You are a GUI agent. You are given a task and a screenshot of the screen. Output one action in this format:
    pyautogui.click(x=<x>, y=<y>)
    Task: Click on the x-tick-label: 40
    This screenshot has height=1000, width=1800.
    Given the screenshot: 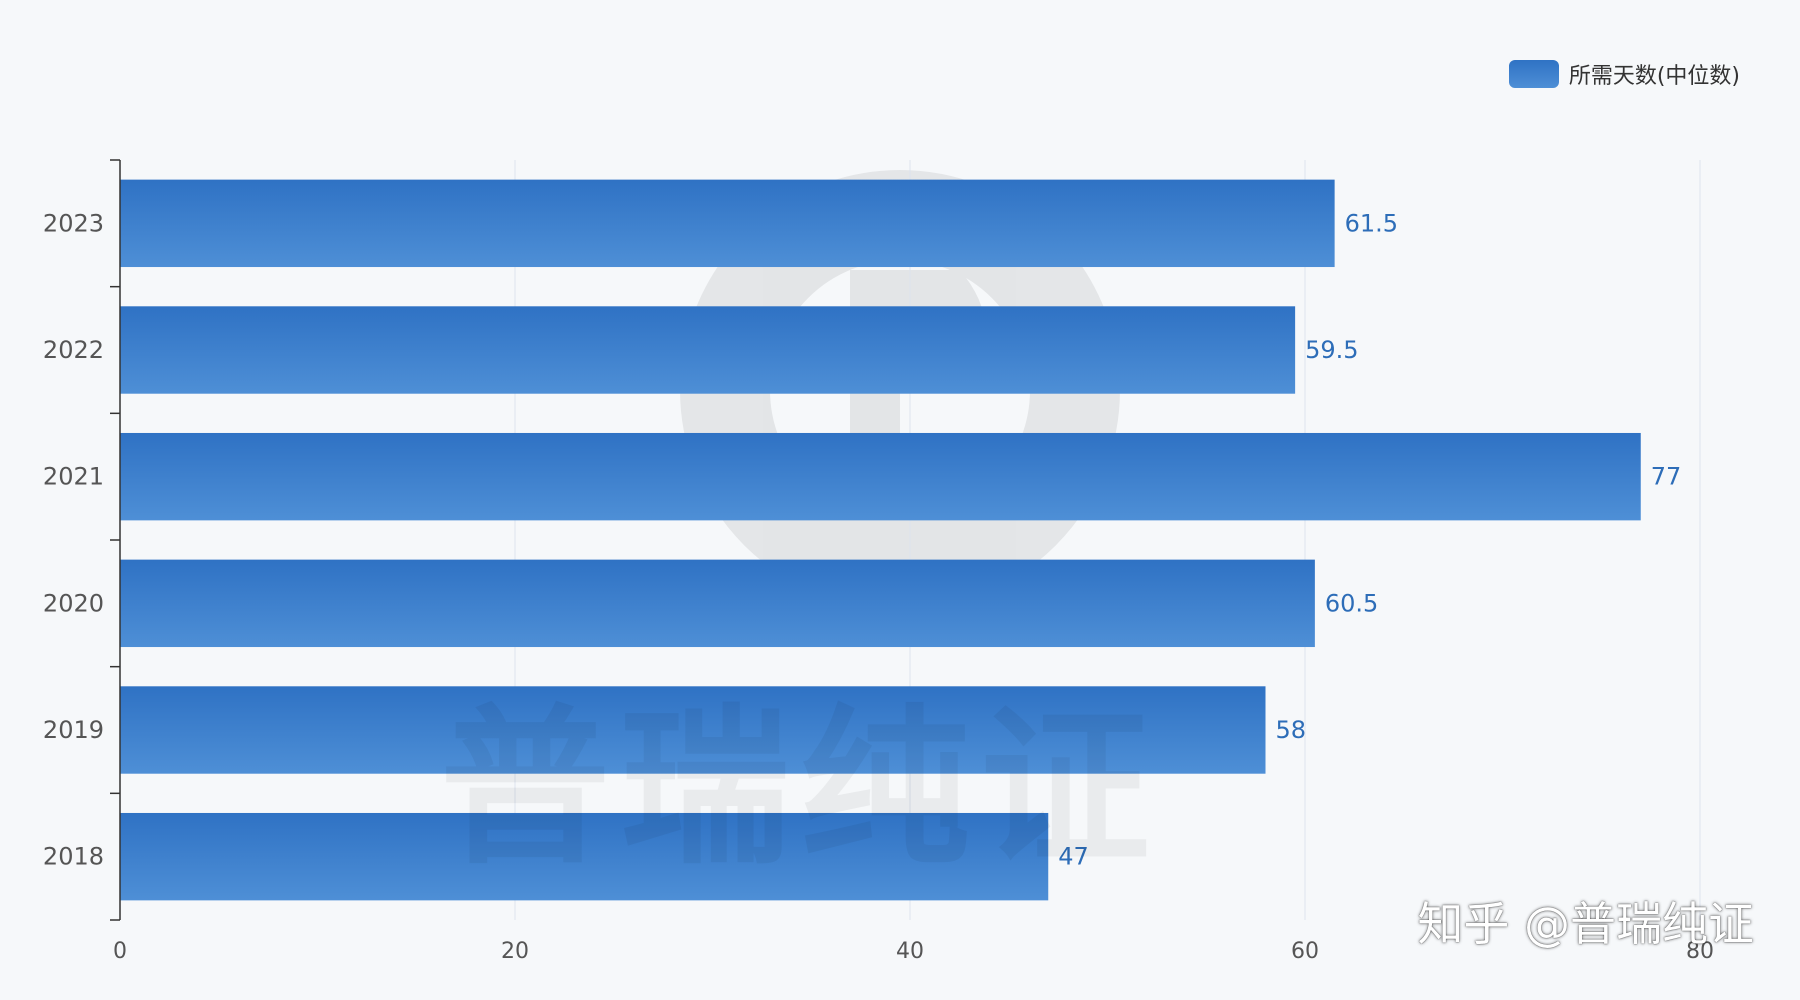 What is the action you would take?
    pyautogui.click(x=910, y=951)
    